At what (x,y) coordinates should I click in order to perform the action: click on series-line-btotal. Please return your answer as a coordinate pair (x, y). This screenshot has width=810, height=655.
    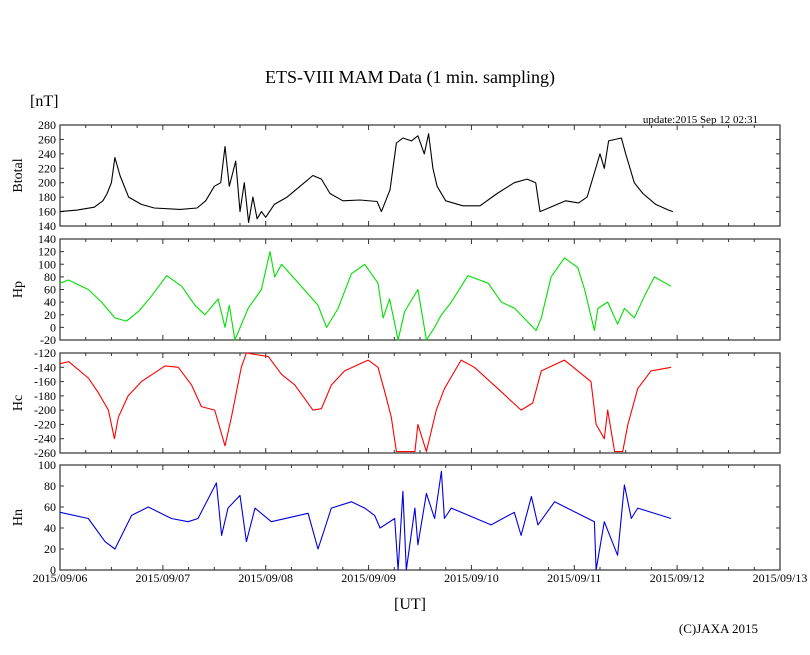
    Looking at the image, I should click on (366, 178).